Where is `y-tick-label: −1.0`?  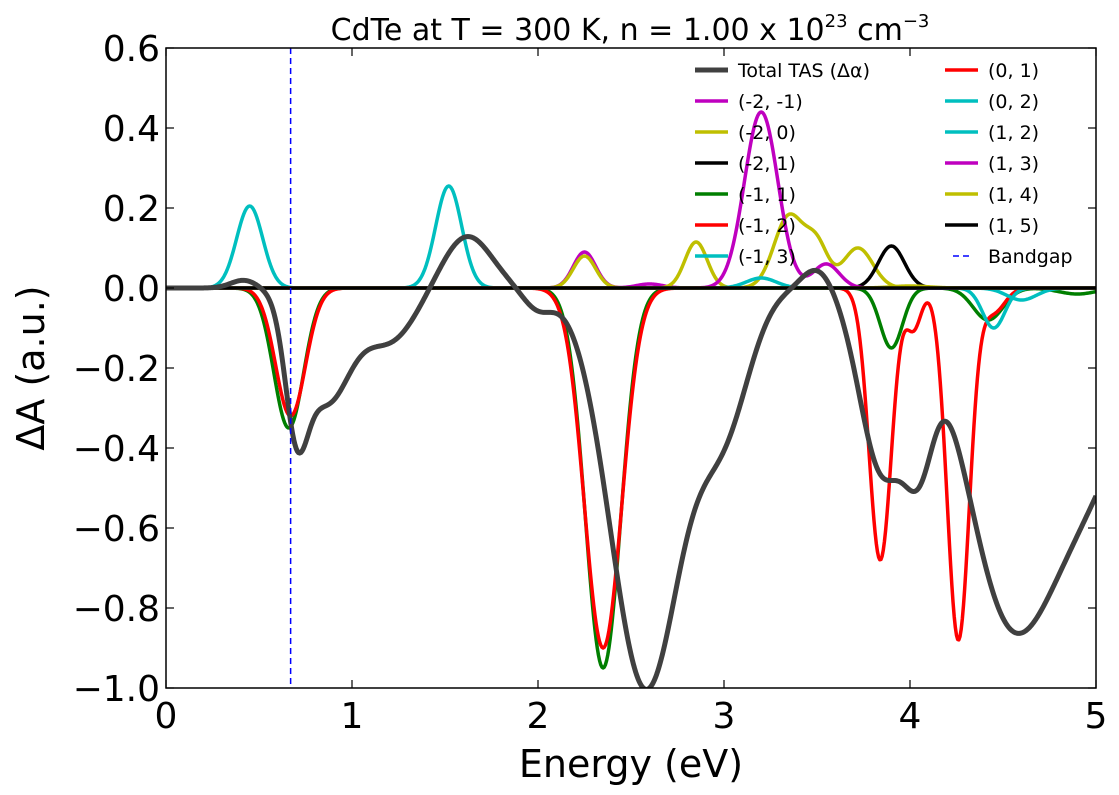
y-tick-label: −1.0 is located at coordinates (116, 689).